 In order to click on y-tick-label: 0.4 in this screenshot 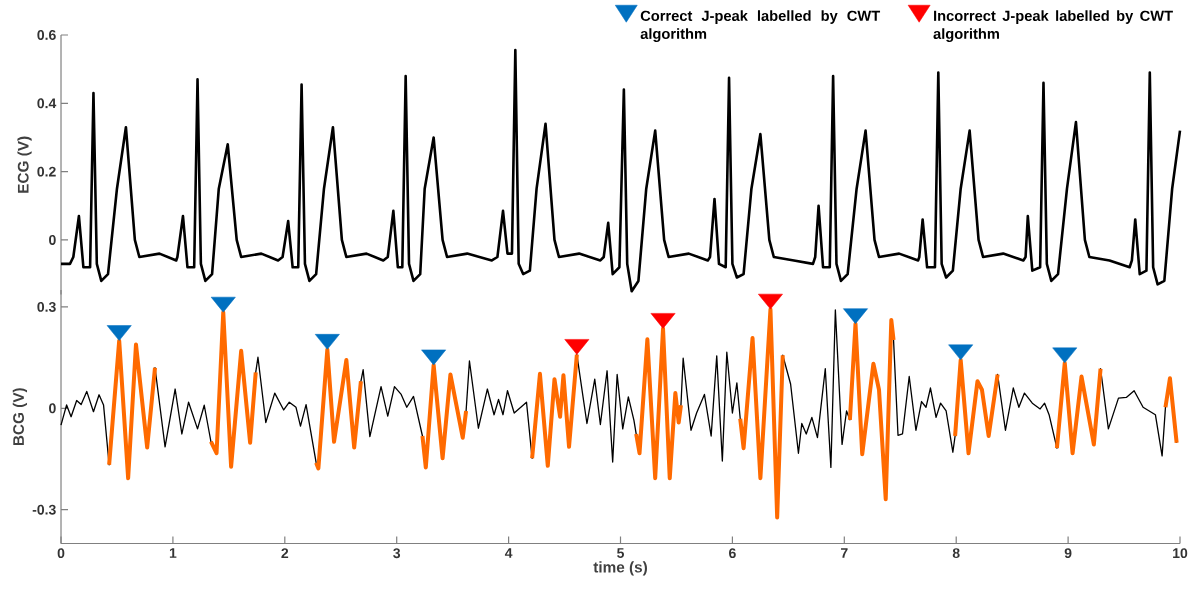, I will do `click(47, 103)`.